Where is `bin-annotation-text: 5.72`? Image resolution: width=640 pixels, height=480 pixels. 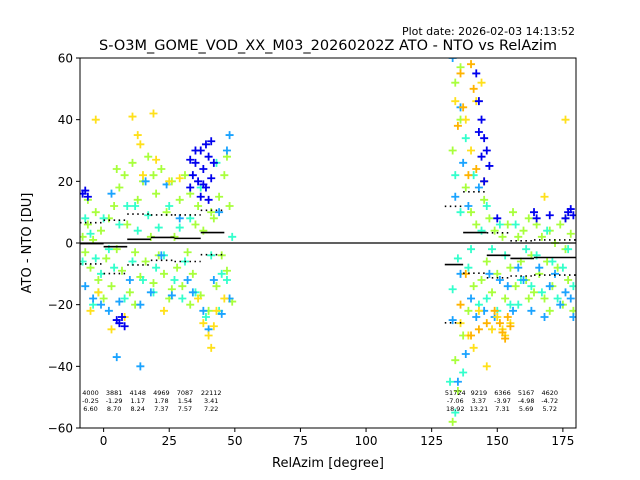 bin-annotation-text: 5.72 is located at coordinates (550, 409).